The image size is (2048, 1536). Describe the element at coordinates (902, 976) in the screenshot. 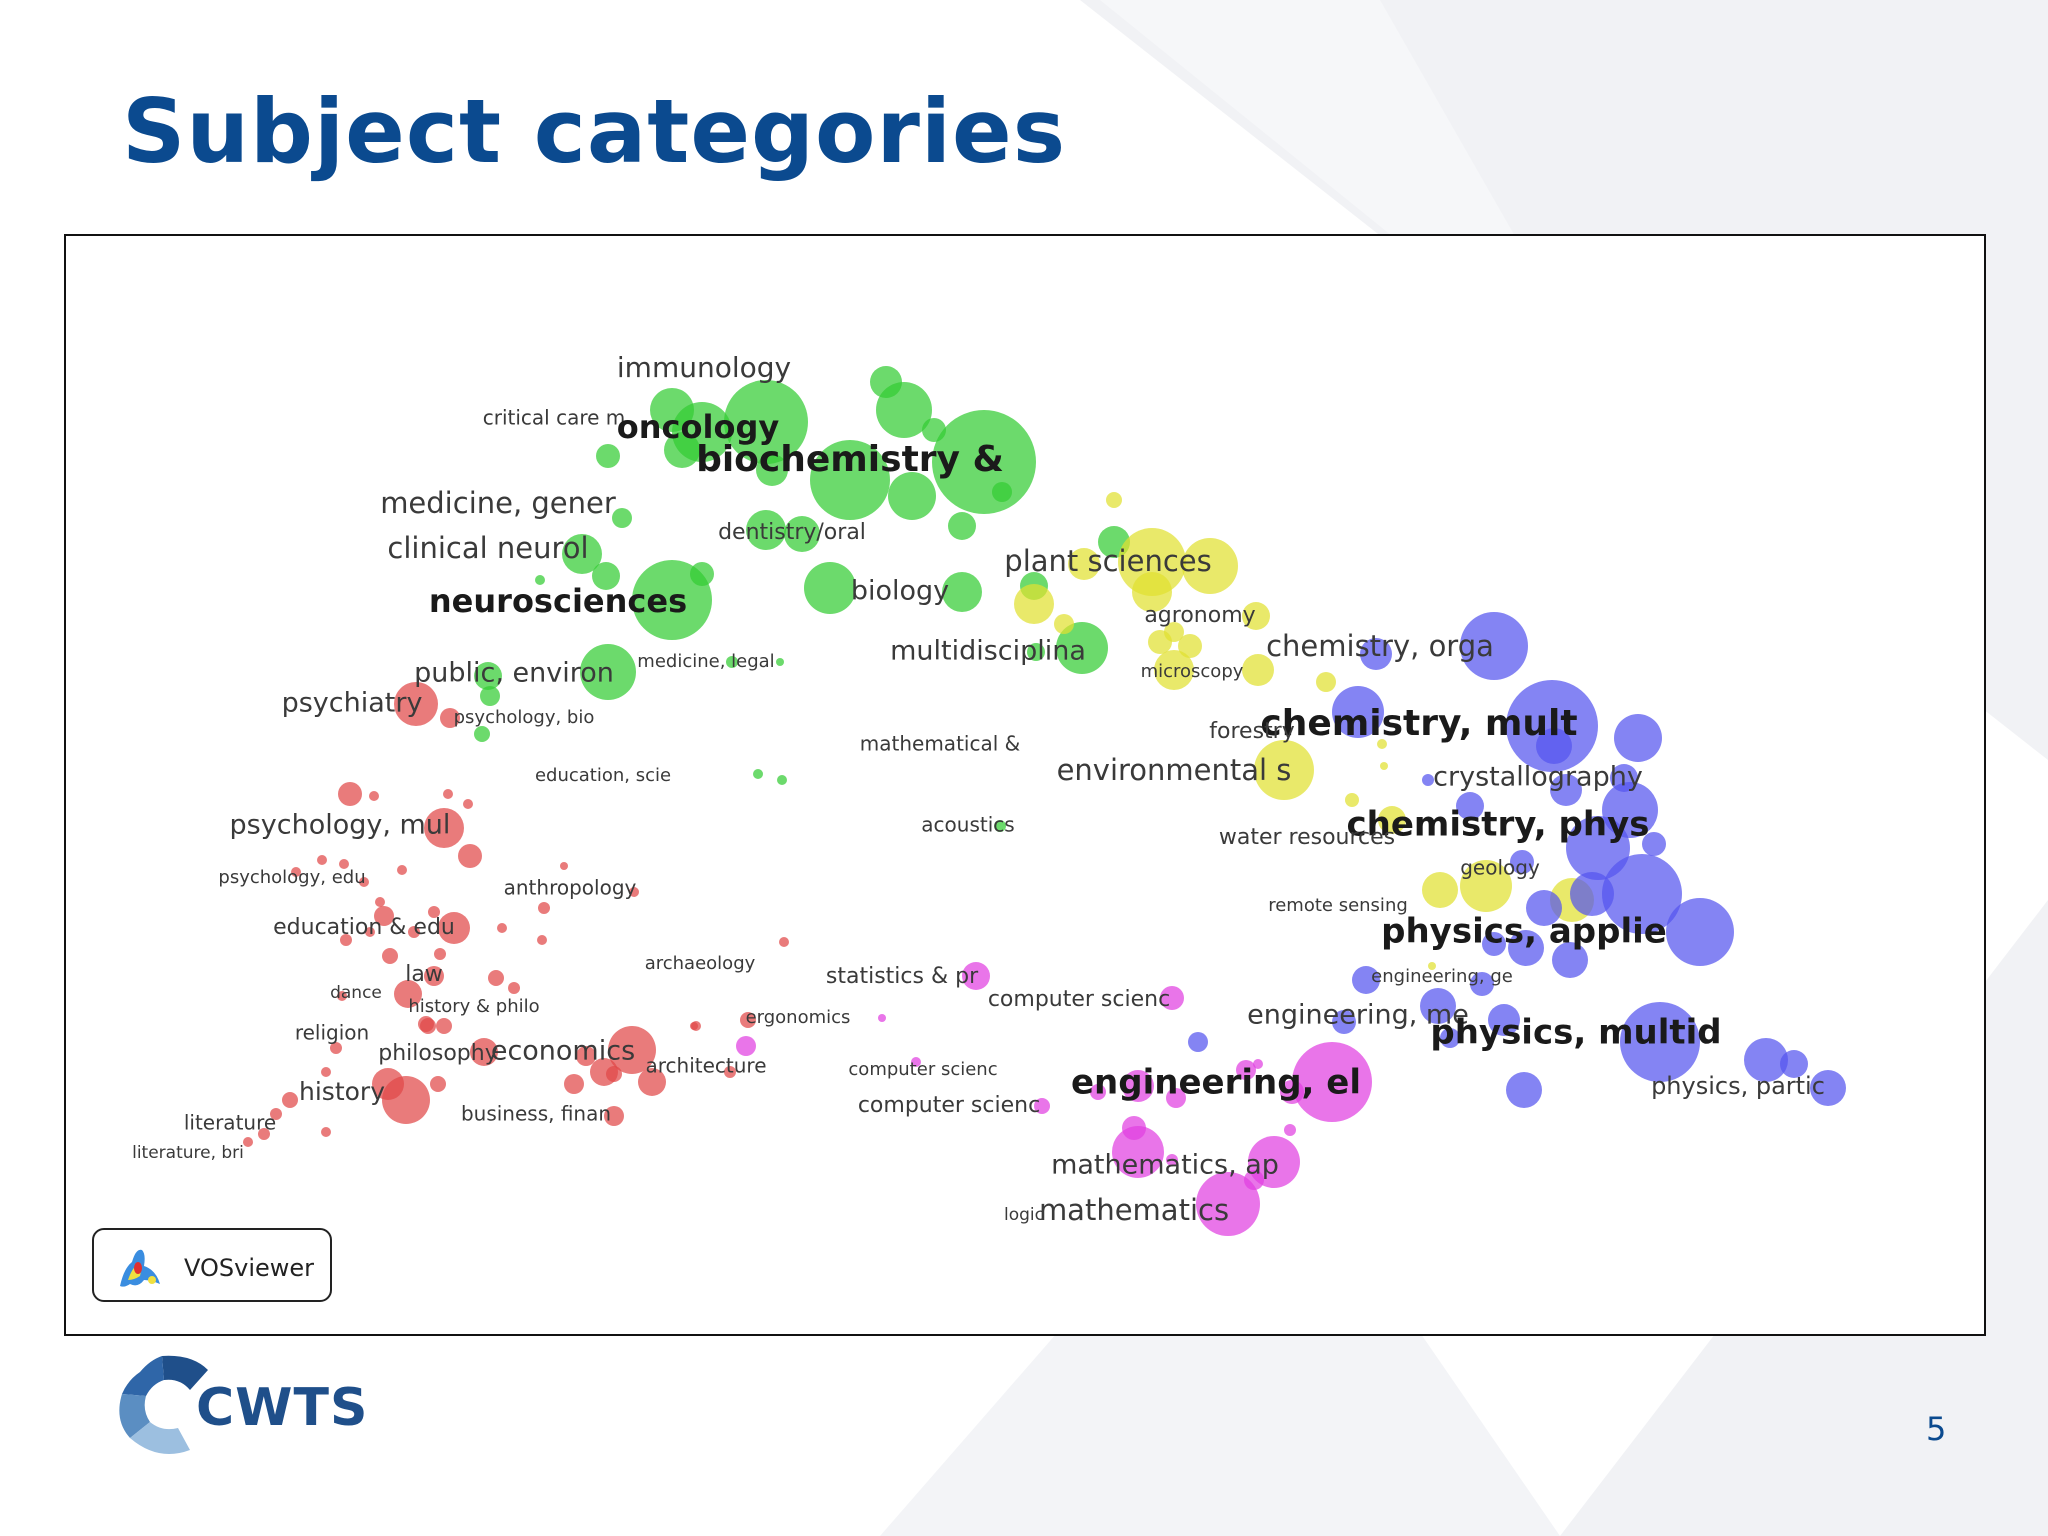

I see `node-label: statistics & pr` at that location.